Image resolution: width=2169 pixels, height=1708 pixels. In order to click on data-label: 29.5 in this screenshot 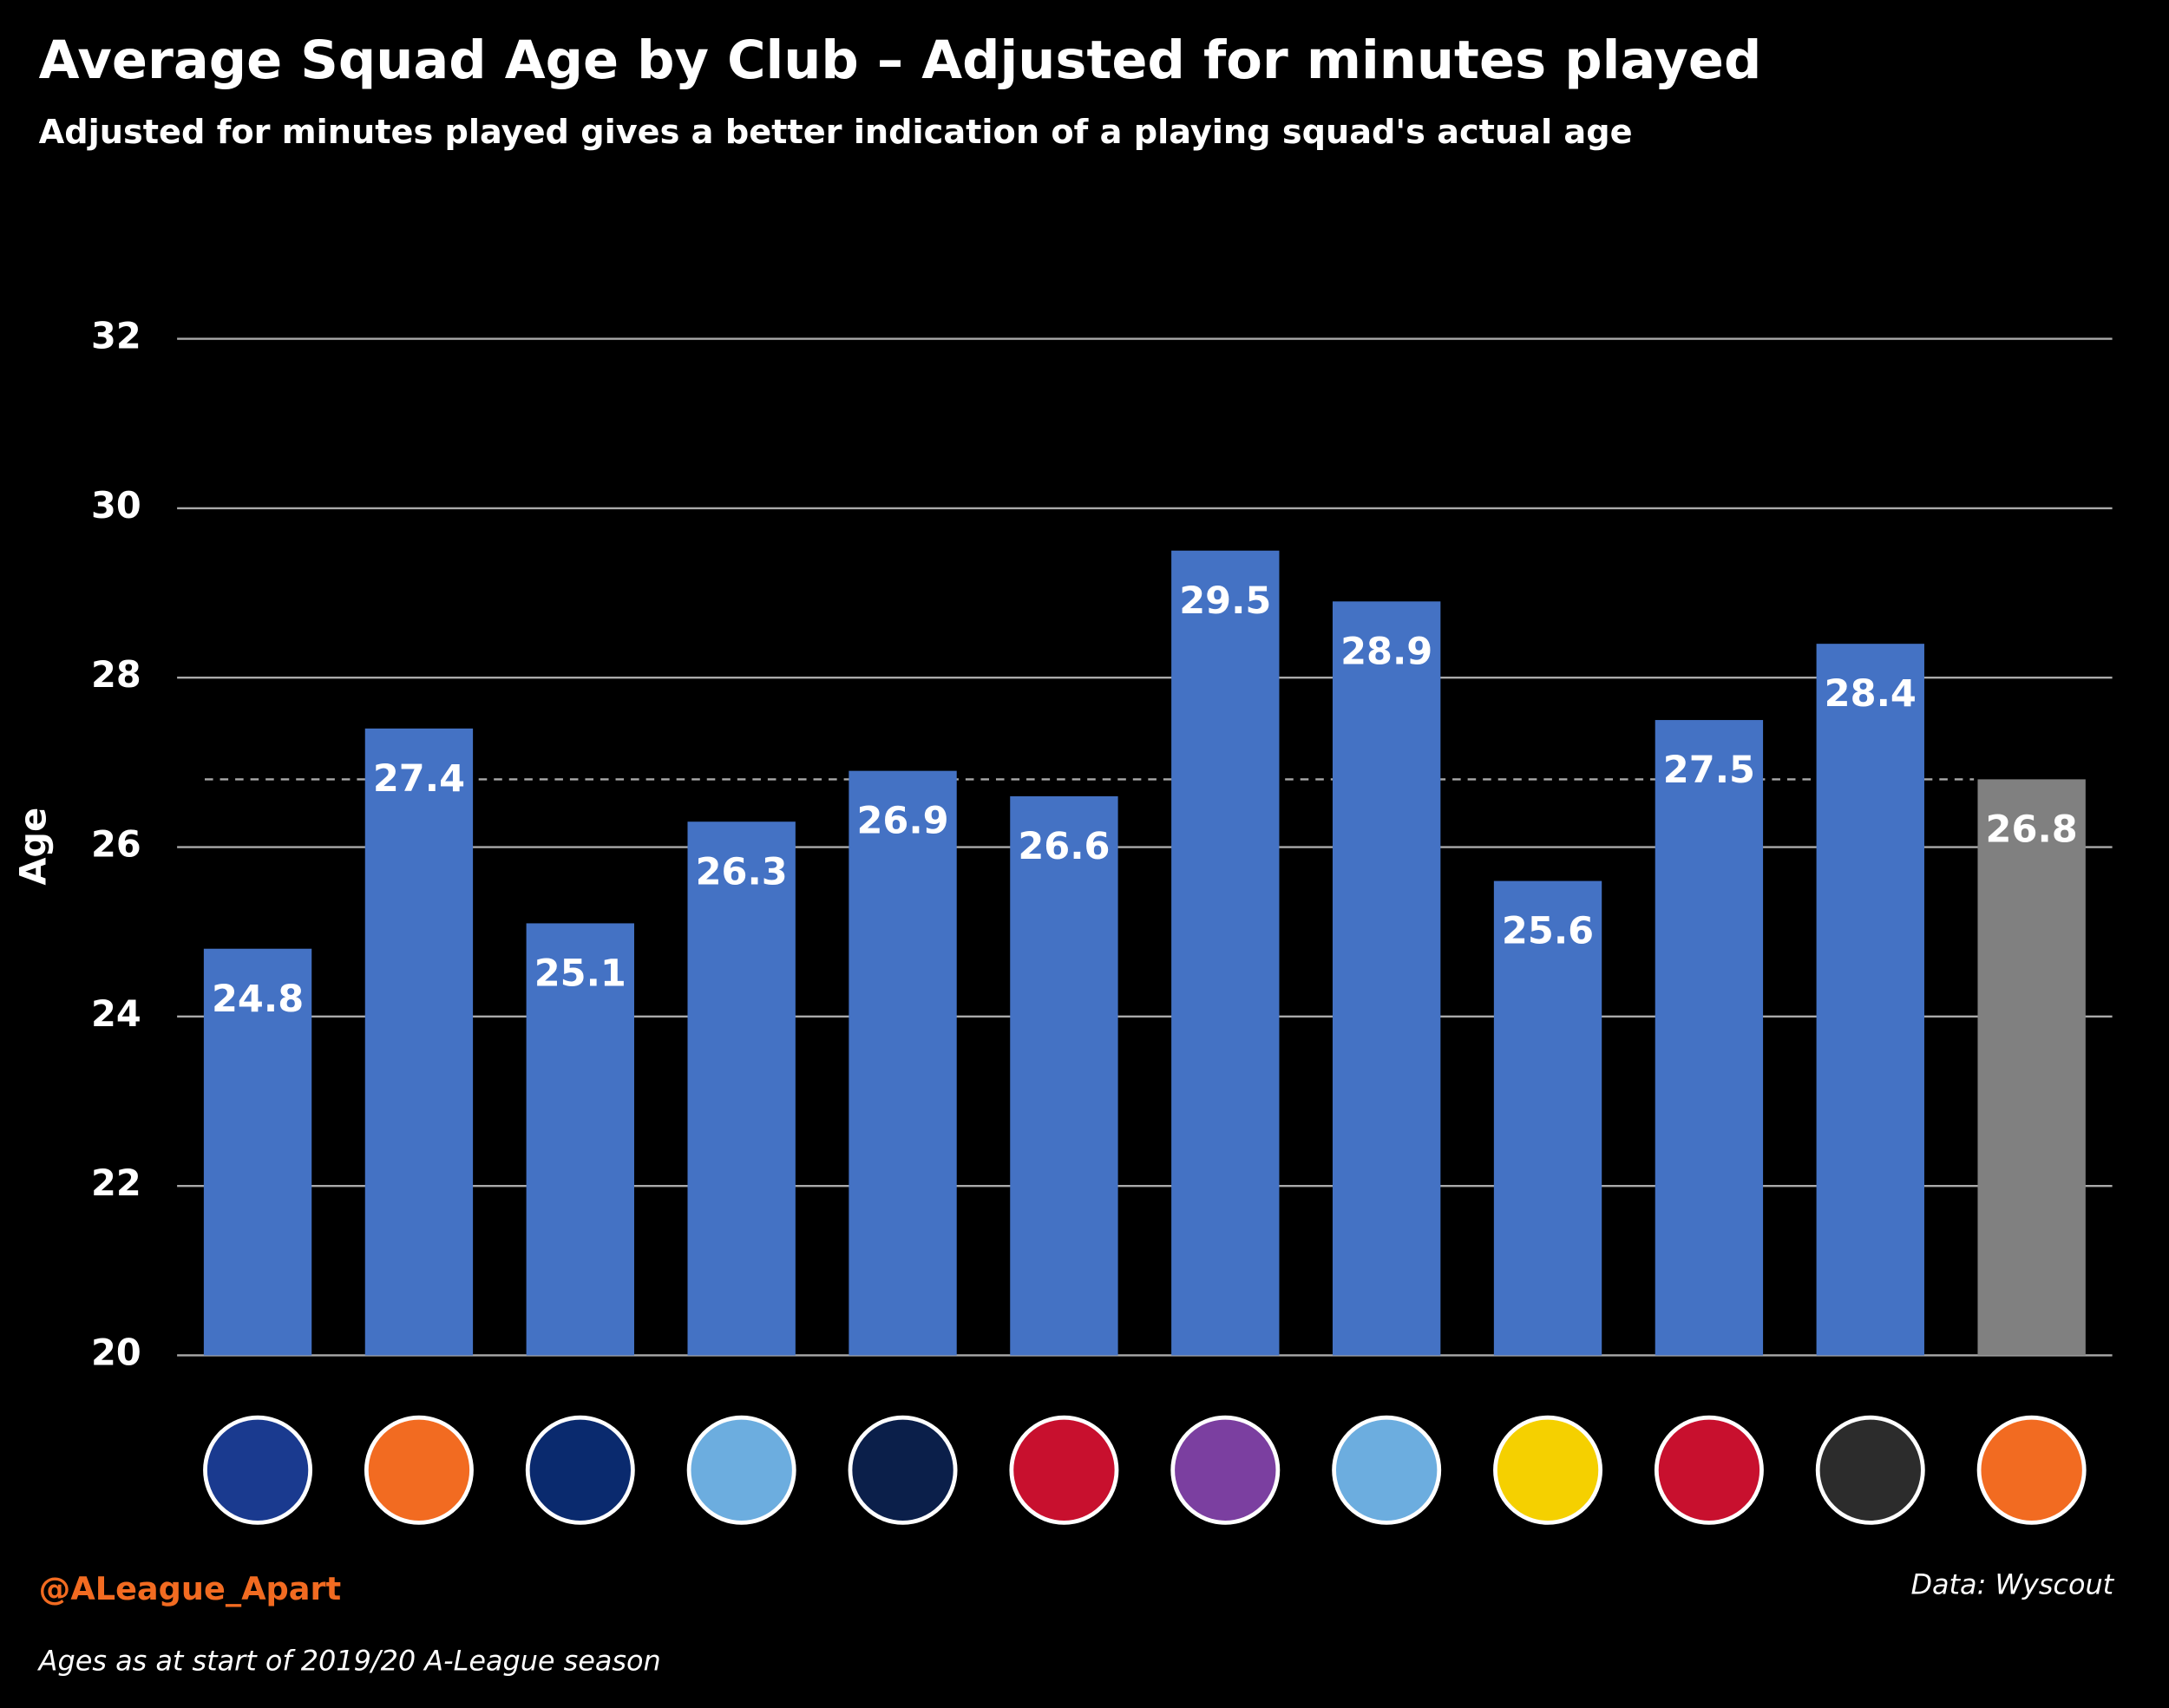, I will do `click(1225, 601)`.